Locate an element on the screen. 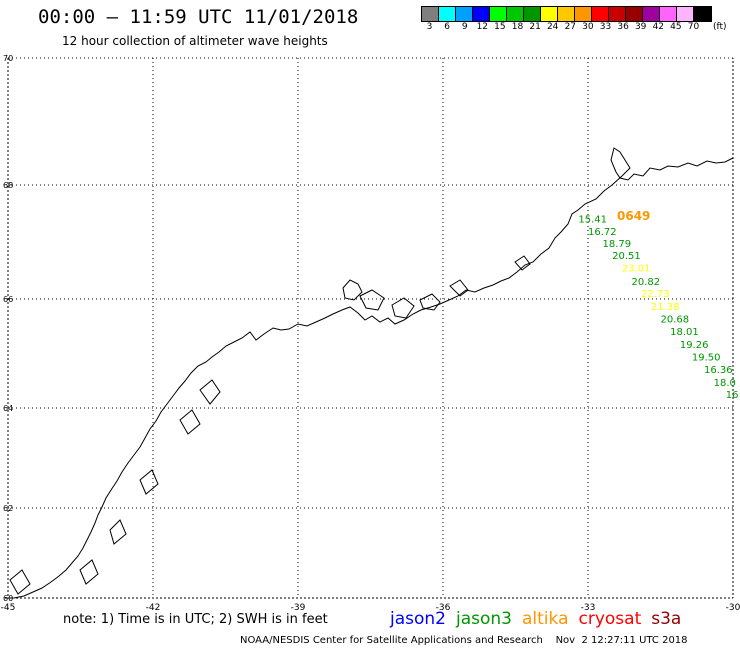 This screenshot has width=740, height=650. lat-tick-label: 62 is located at coordinates (8, 508).